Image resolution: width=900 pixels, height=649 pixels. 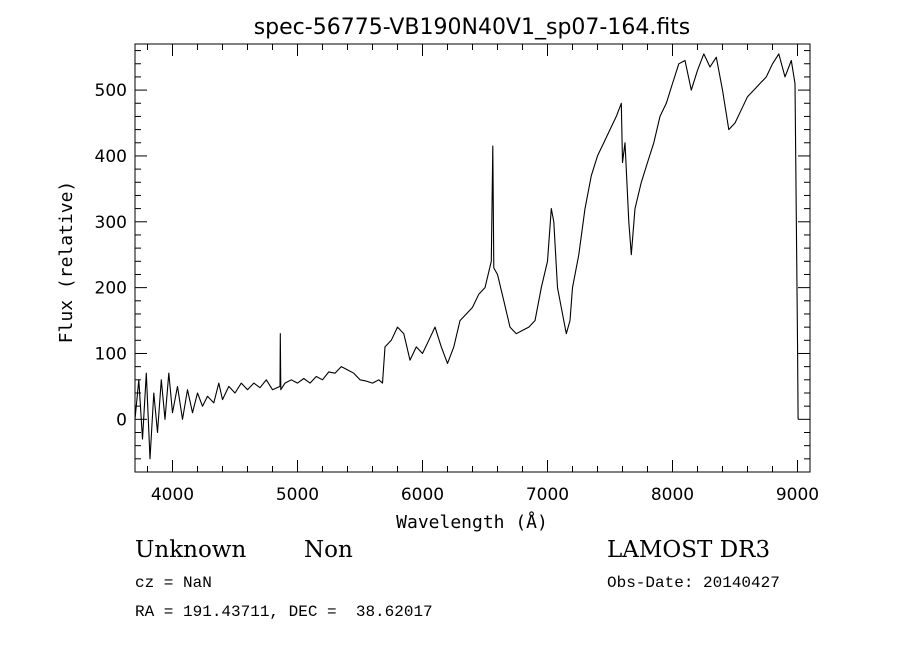 What do you see at coordinates (672, 495) in the screenshot?
I see `x-tick-label: 8000` at bounding box center [672, 495].